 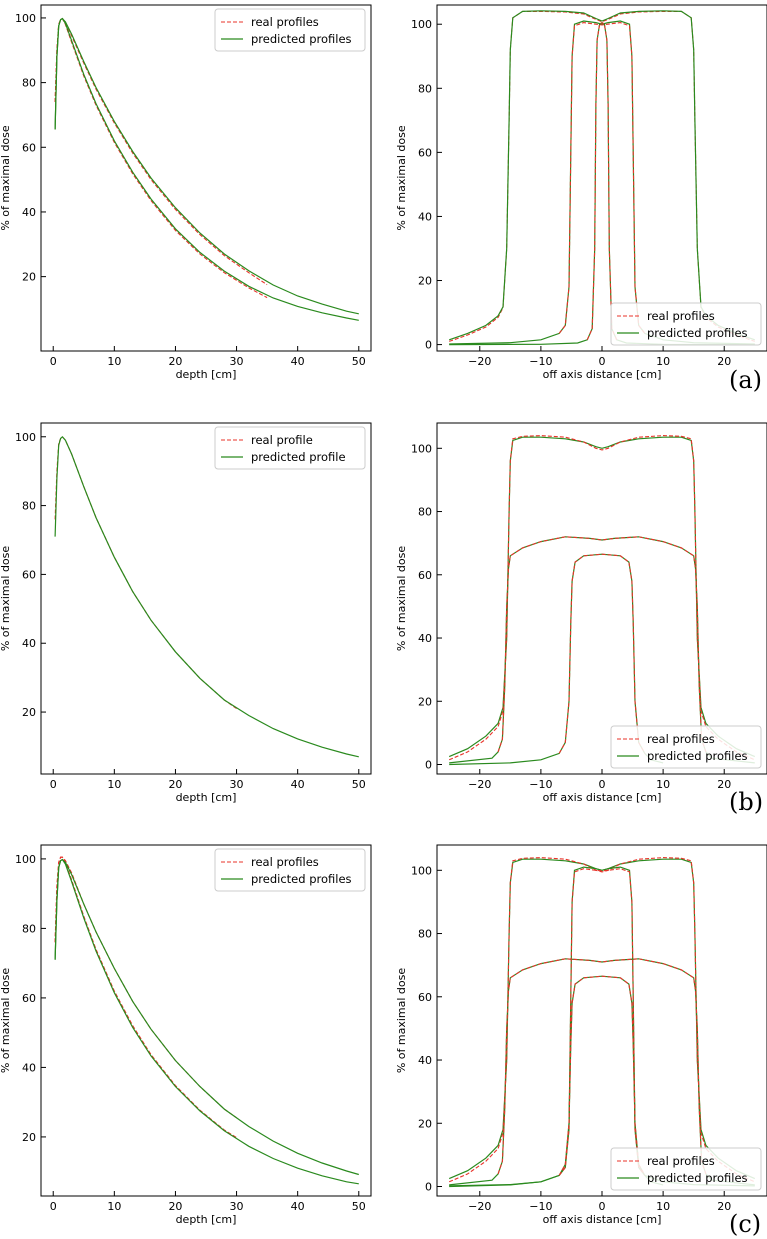 What do you see at coordinates (745, 1224) in the screenshot?
I see `panel-label-c: (c)` at bounding box center [745, 1224].